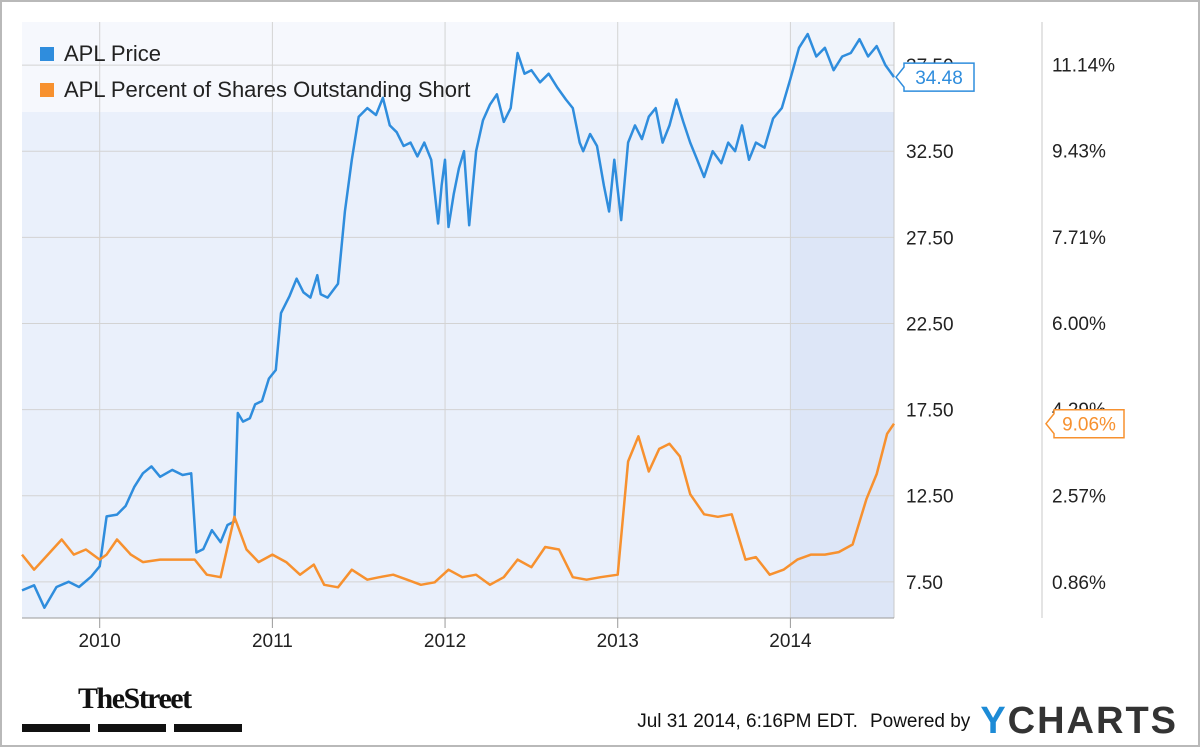 This screenshot has height=747, width=1200. What do you see at coordinates (930, 411) in the screenshot?
I see `left-axis-tick-label: 17.50` at bounding box center [930, 411].